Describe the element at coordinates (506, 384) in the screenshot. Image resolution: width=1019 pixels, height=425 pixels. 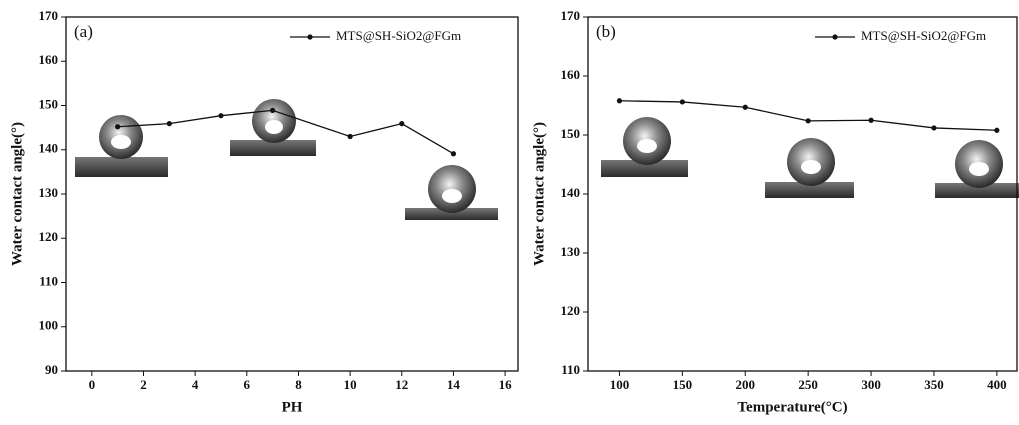
I see `x-tick-label: 16` at that location.